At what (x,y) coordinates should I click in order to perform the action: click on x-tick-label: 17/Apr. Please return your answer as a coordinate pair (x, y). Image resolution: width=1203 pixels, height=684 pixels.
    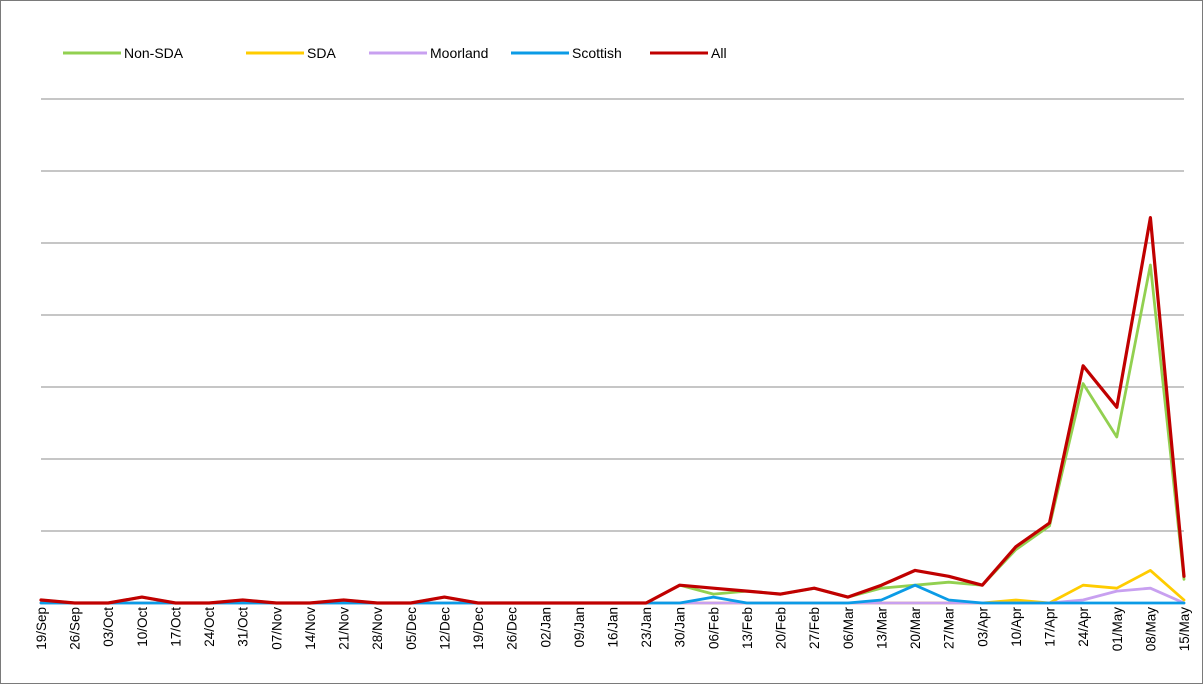
    Looking at the image, I should click on (1050, 627).